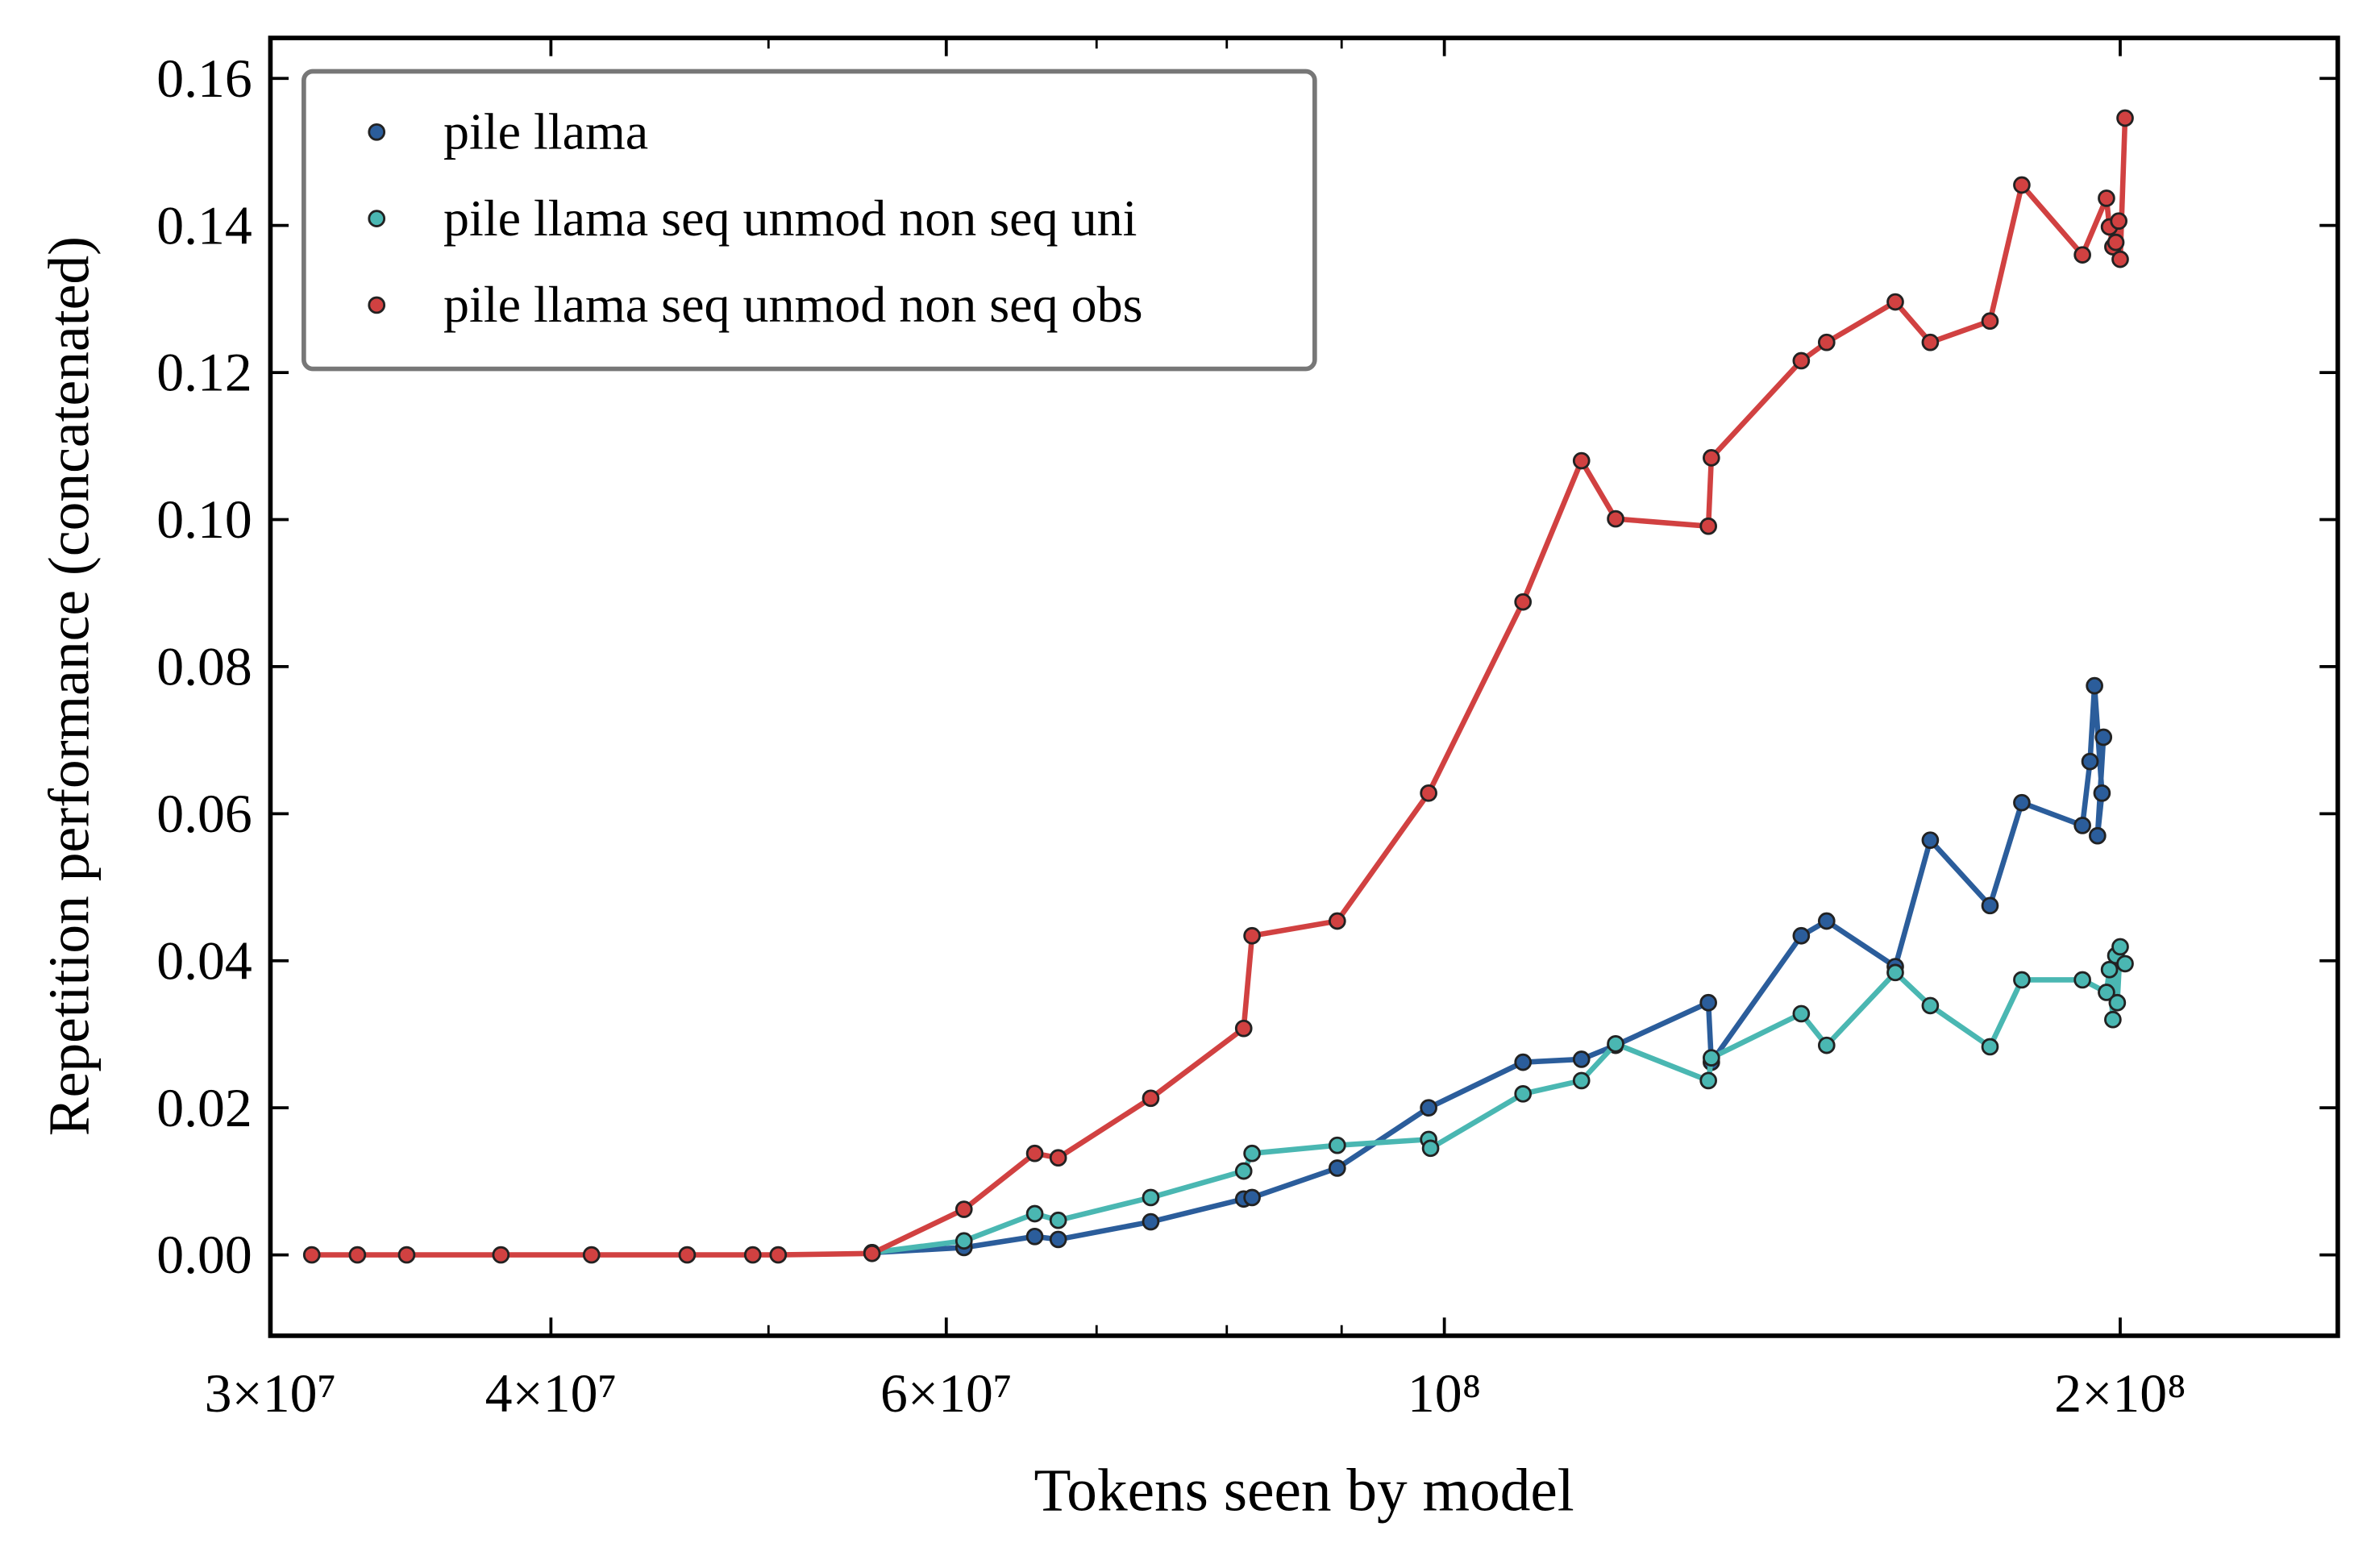 The height and width of the screenshot is (1568, 2379). I want to click on x-tick-label: 10⁸, so click(1444, 1393).